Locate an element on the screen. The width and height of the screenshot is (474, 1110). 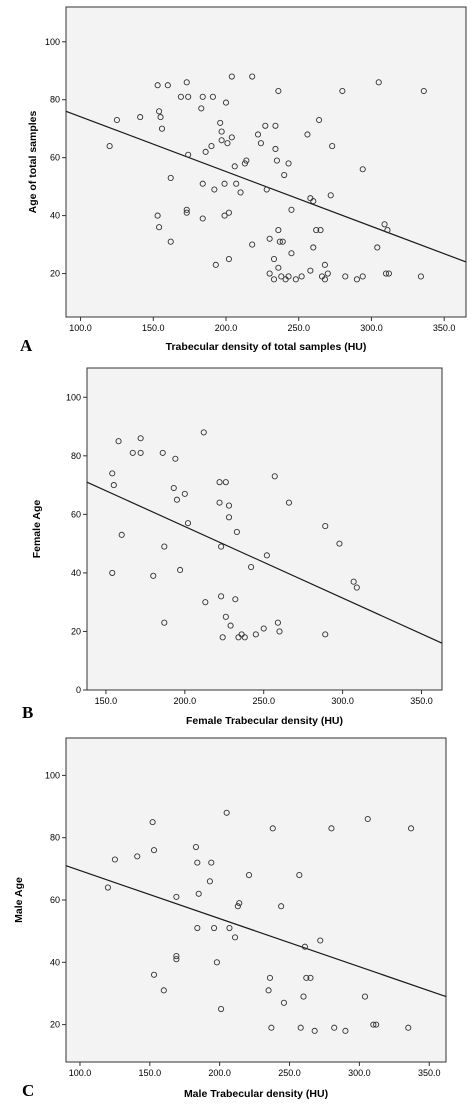
fit-line is located at coordinates (264, 562).